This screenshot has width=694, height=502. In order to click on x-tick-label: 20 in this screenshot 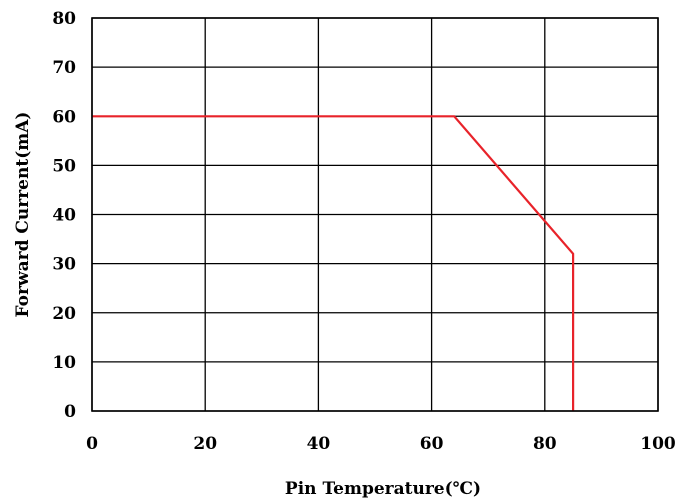, I will do `click(205, 444)`.